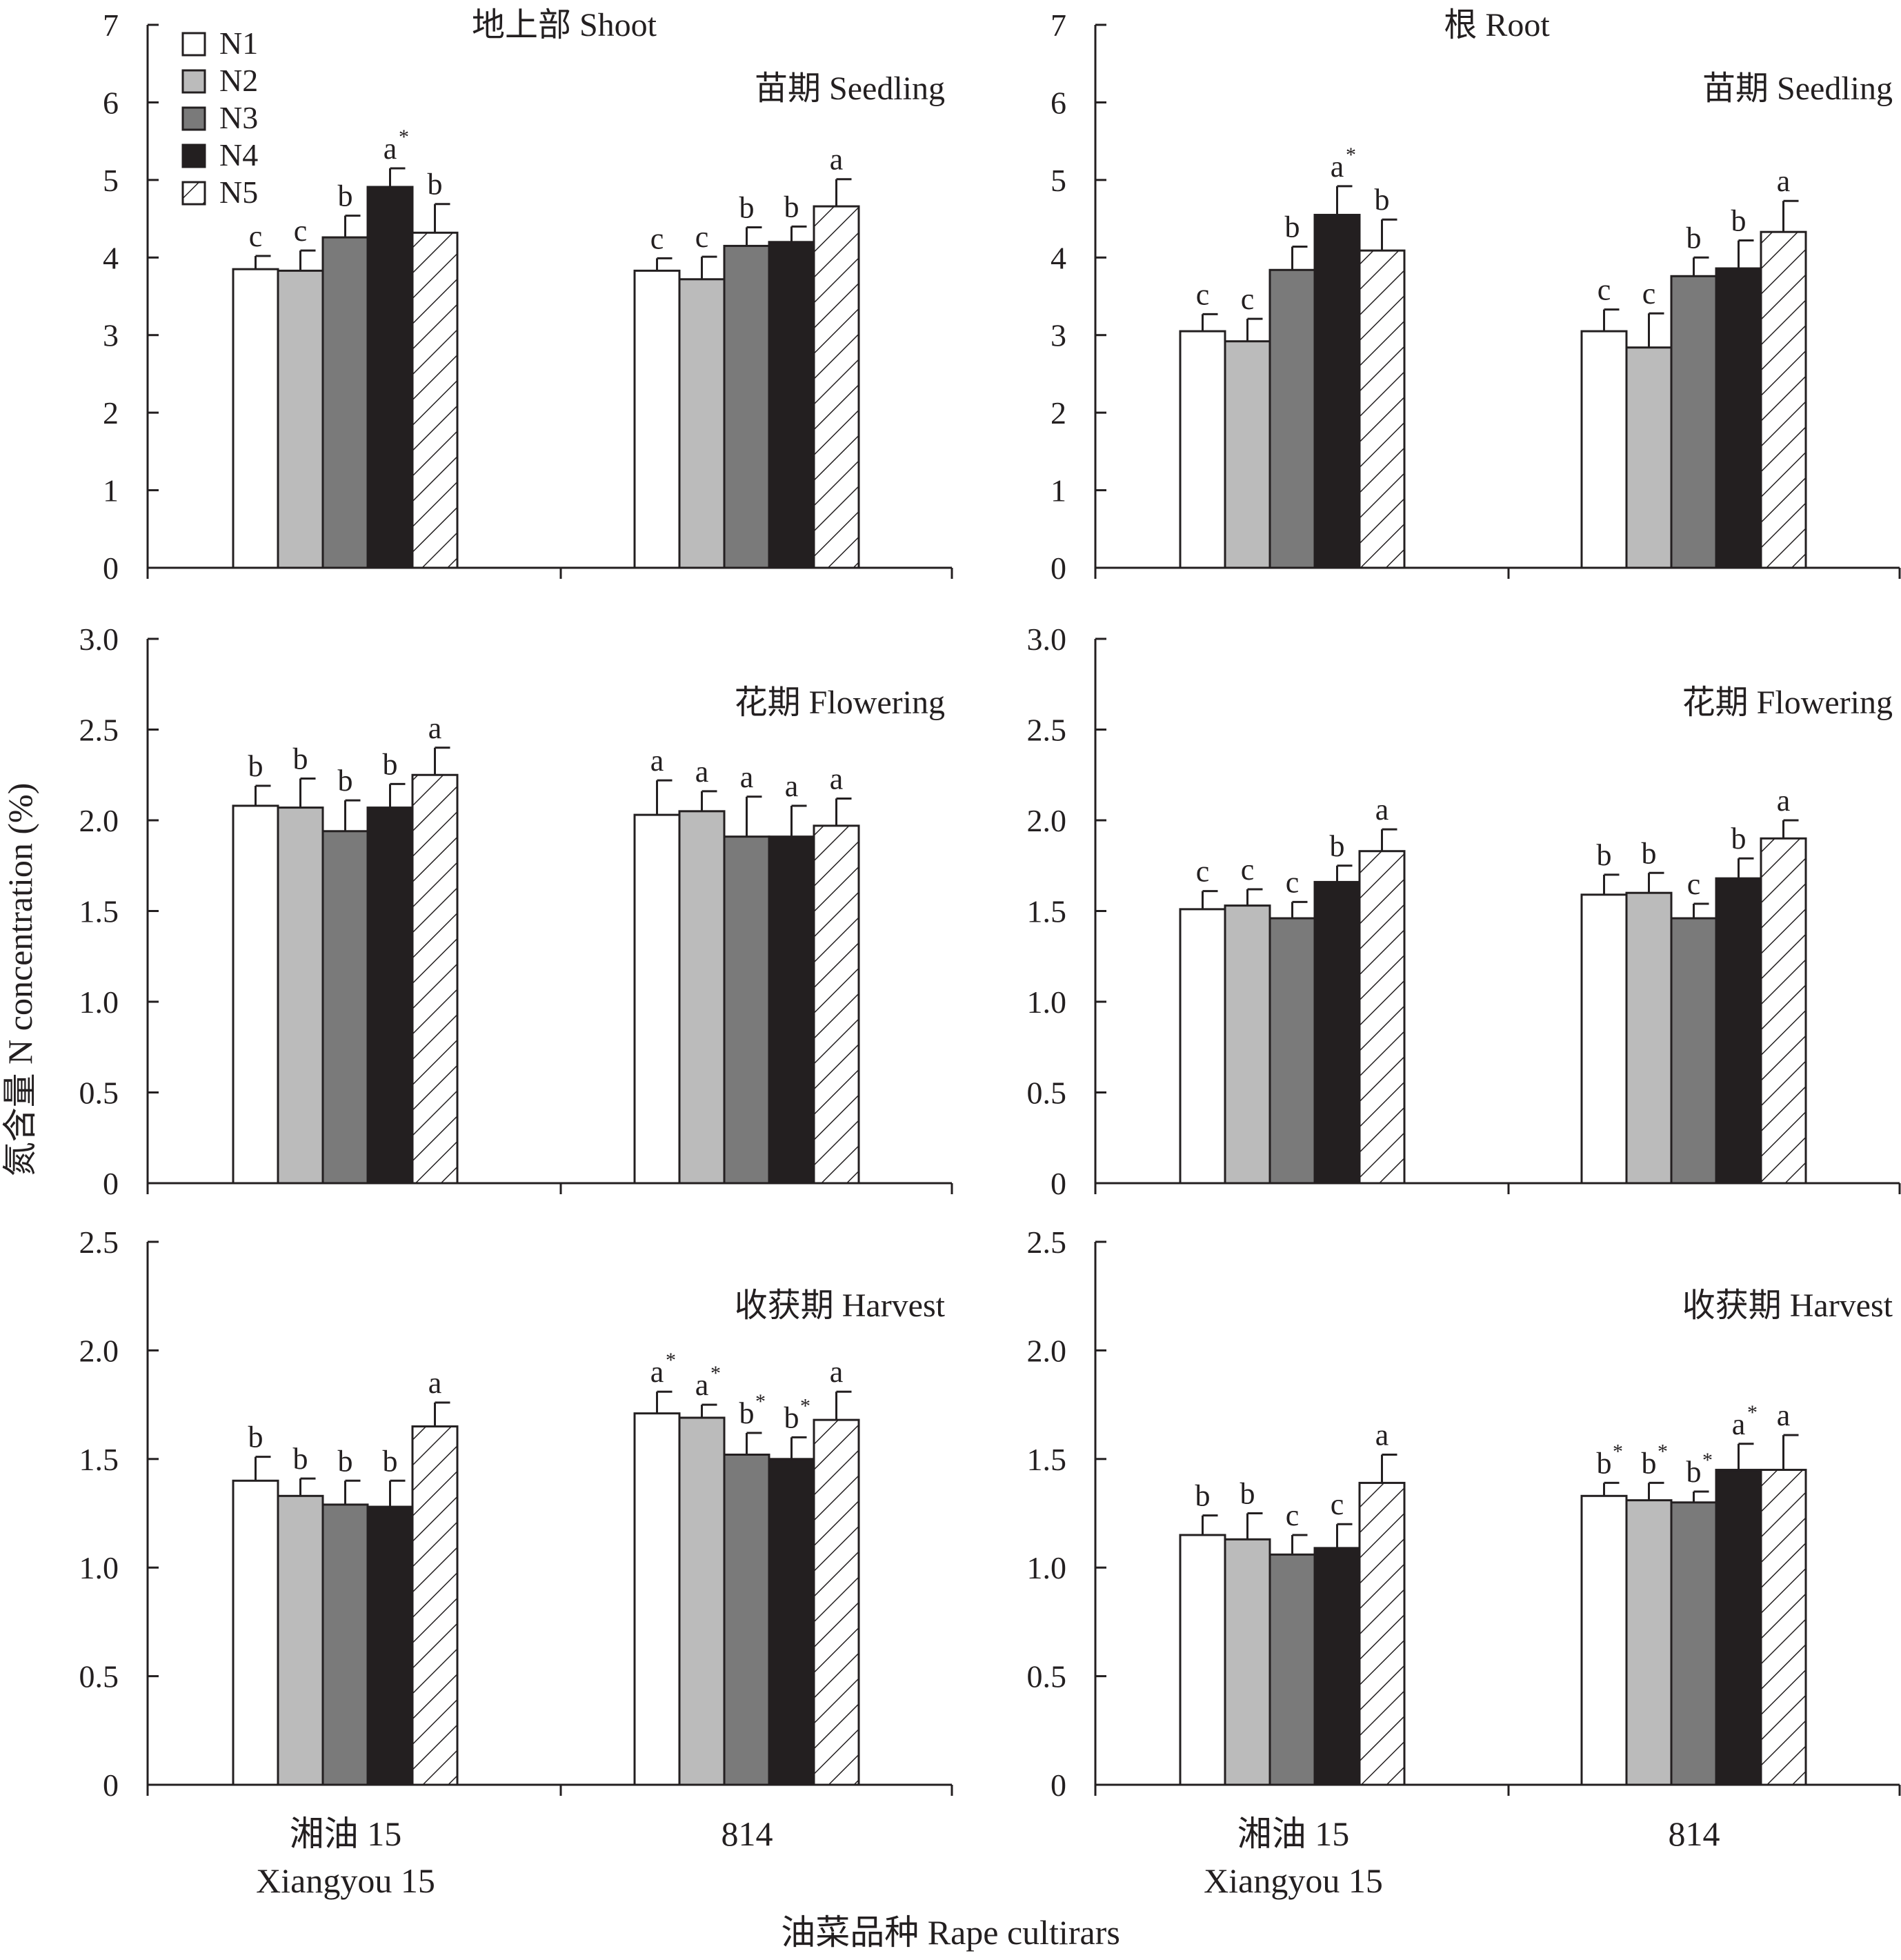  I want to click on legend-label-n4: N4, so click(238, 154).